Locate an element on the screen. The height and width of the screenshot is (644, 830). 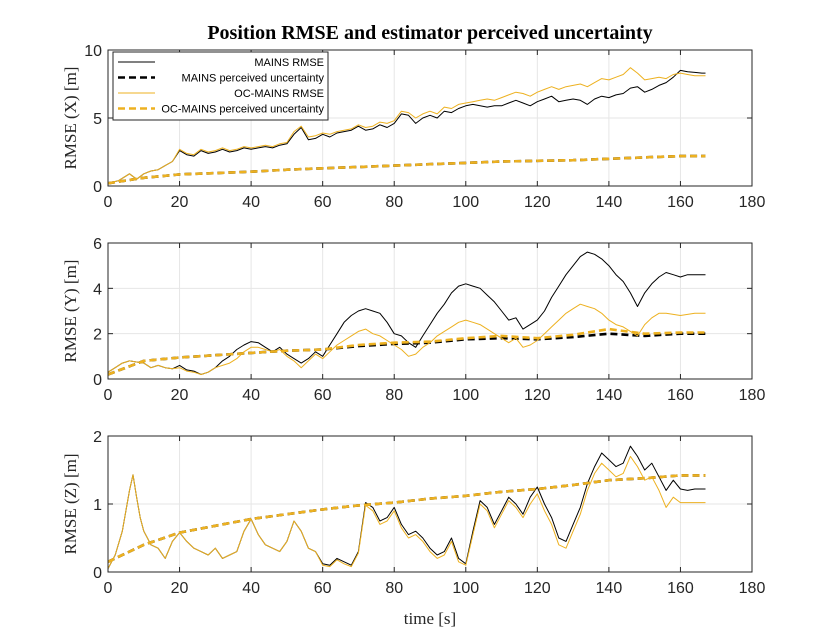
series-line-mains-rmse is located at coordinates (406, 126).